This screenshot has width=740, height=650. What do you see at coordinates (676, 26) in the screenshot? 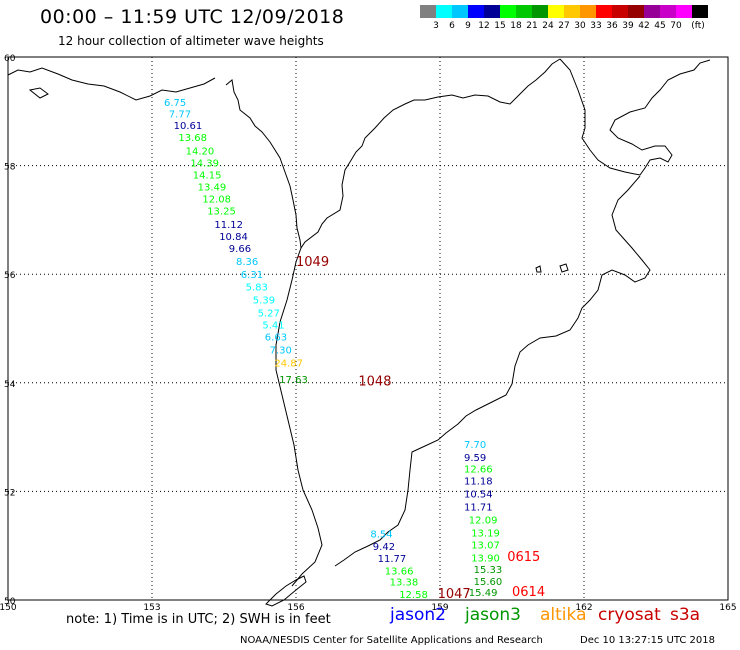
I see `scale-label: 70` at bounding box center [676, 26].